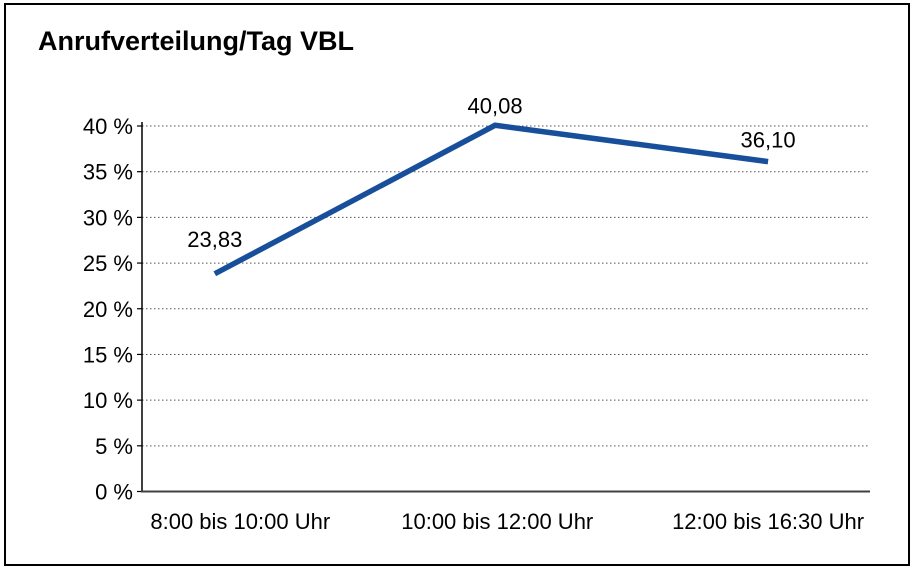 This screenshot has width=915, height=576. Describe the element at coordinates (497, 521) in the screenshot. I see `x-category-label: 10:00 bis 12:00 Uhr` at that location.